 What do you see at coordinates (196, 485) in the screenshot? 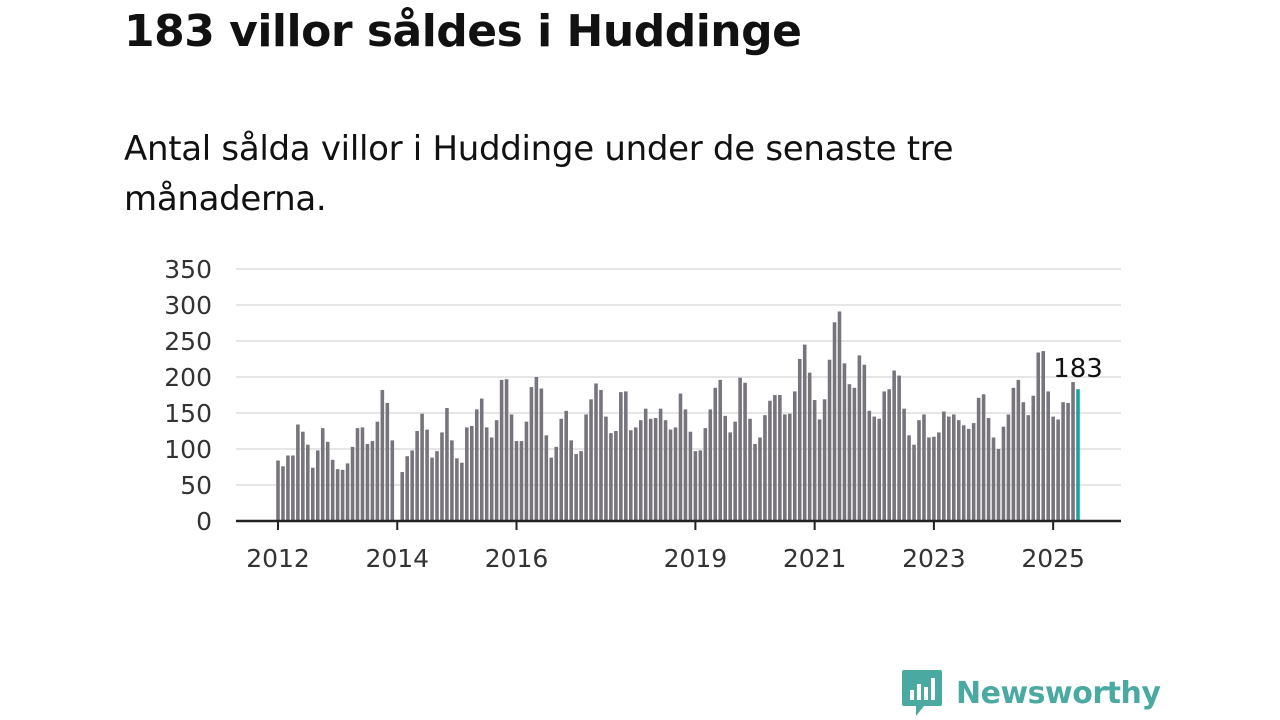
I see `y-tick-label: 50` at bounding box center [196, 485].